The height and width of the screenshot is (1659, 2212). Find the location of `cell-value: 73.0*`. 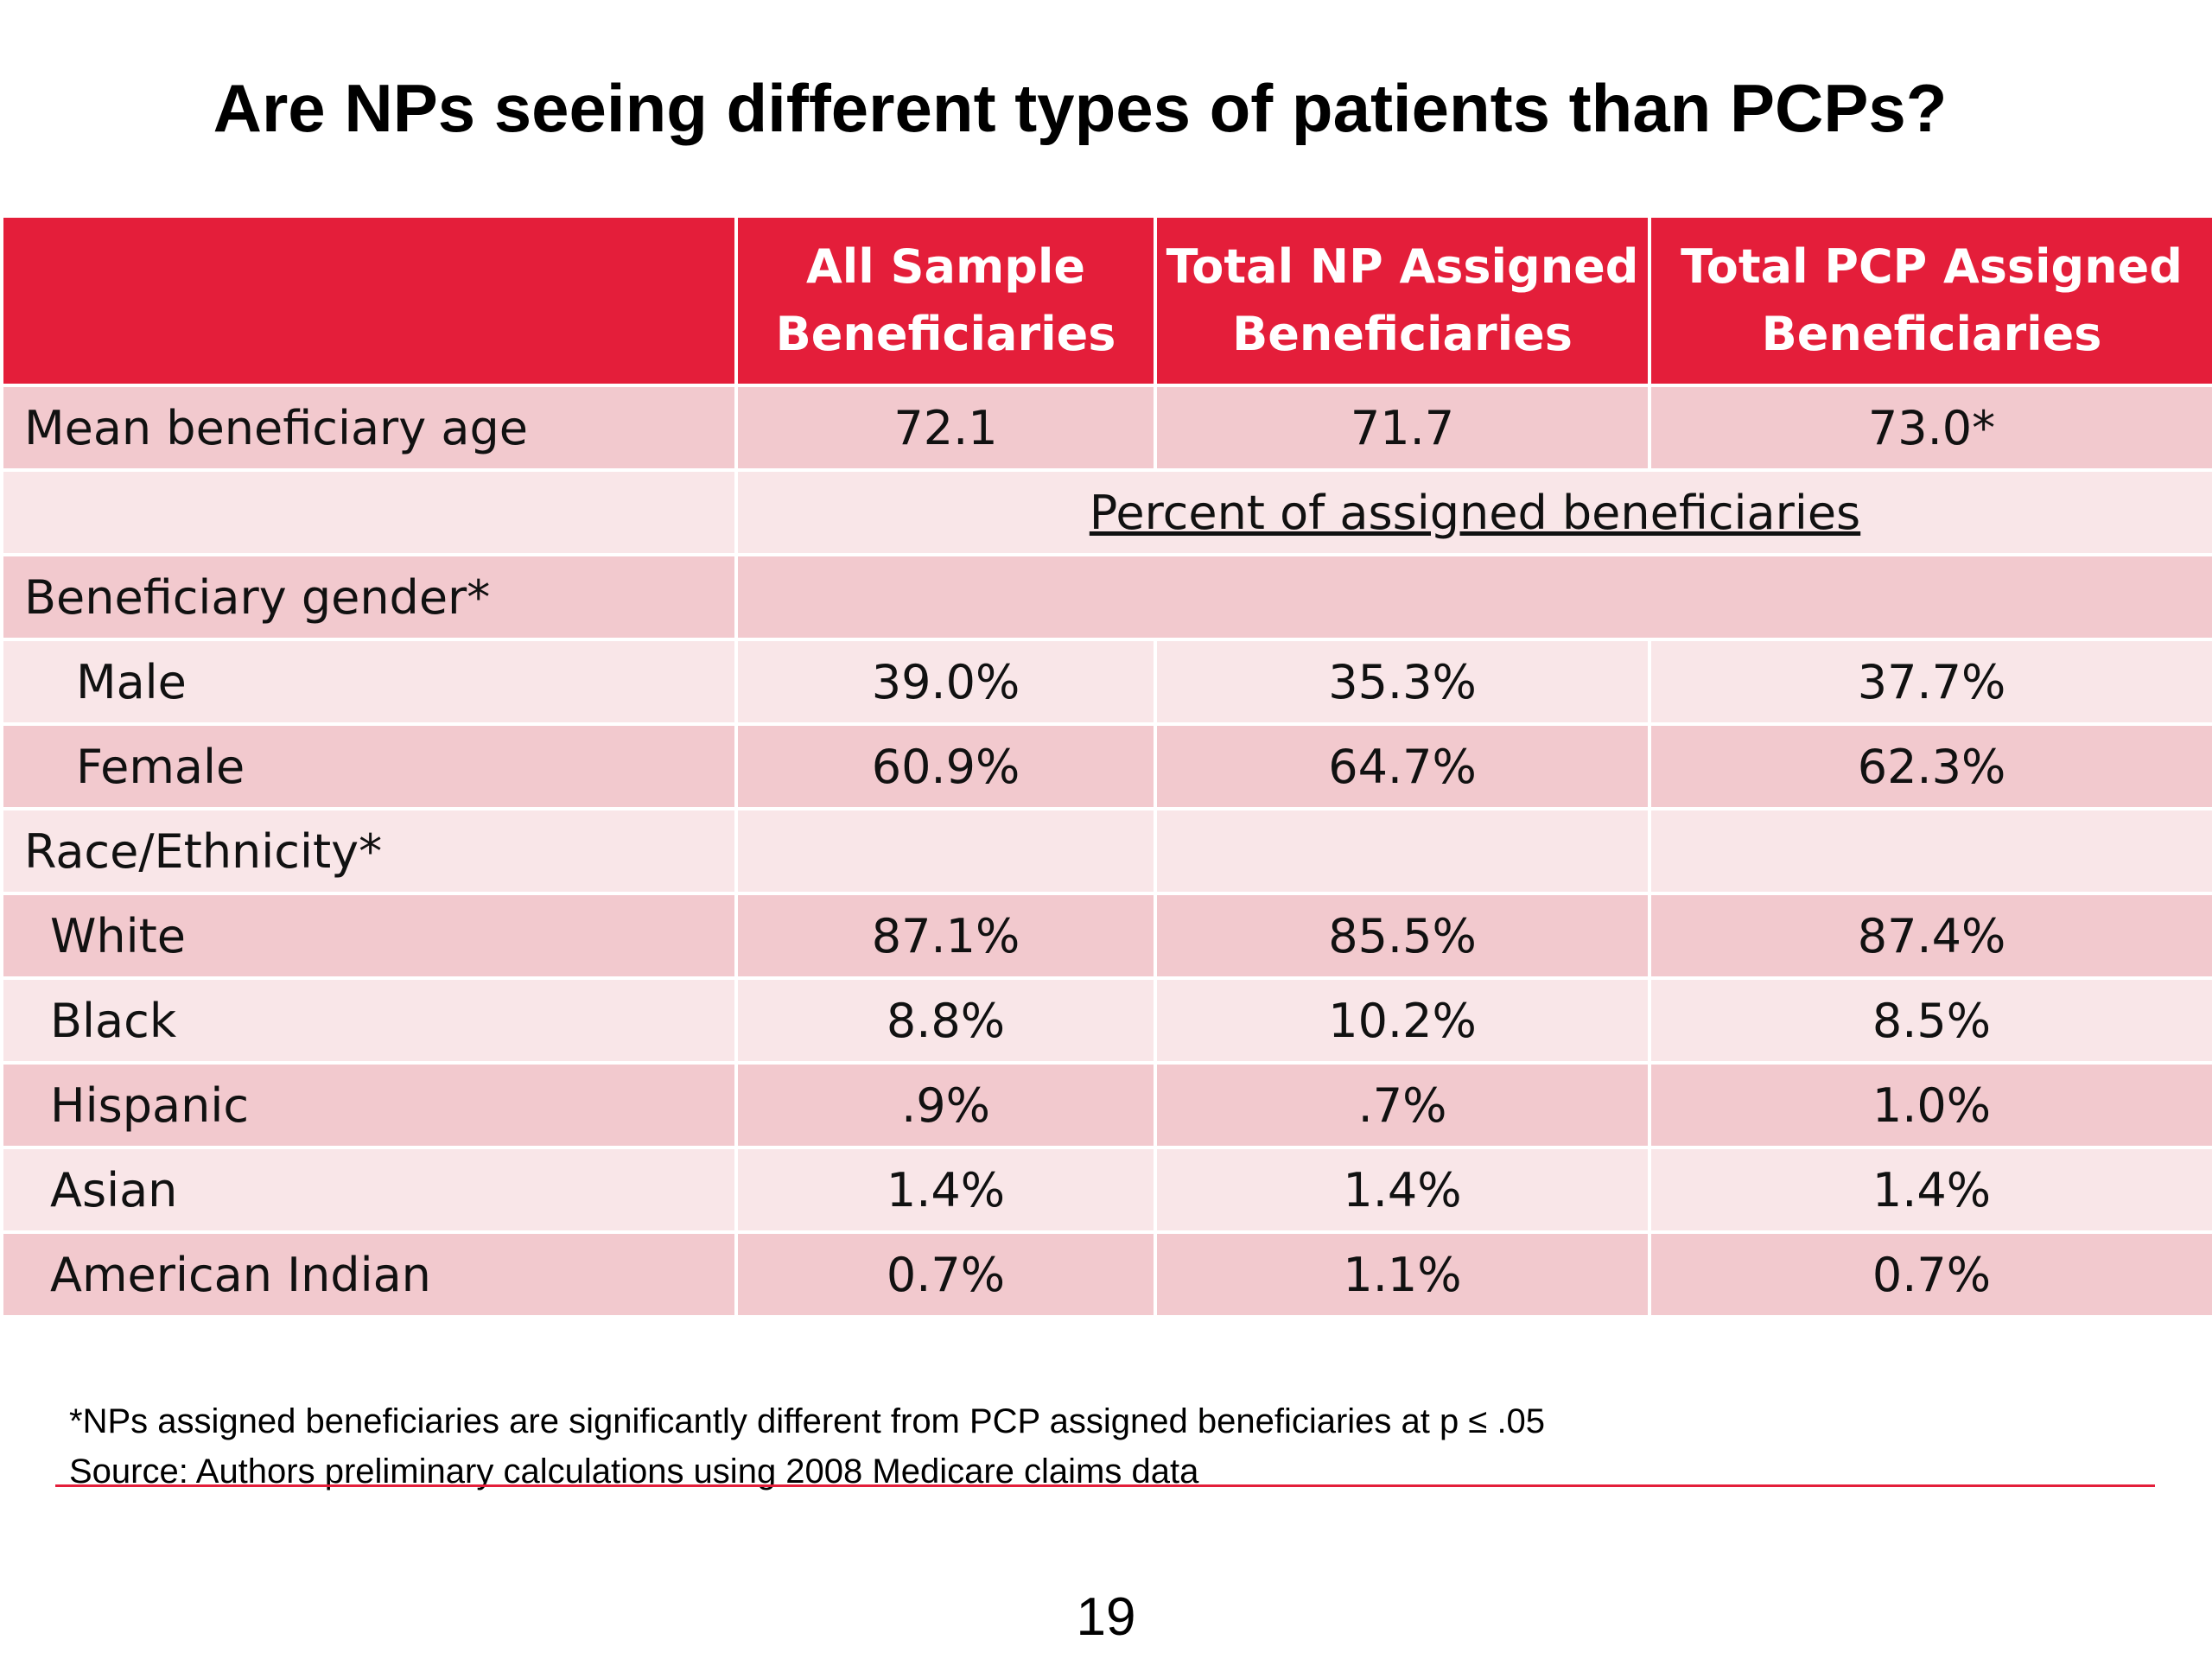

cell-value: 73.0* is located at coordinates (1930, 428).